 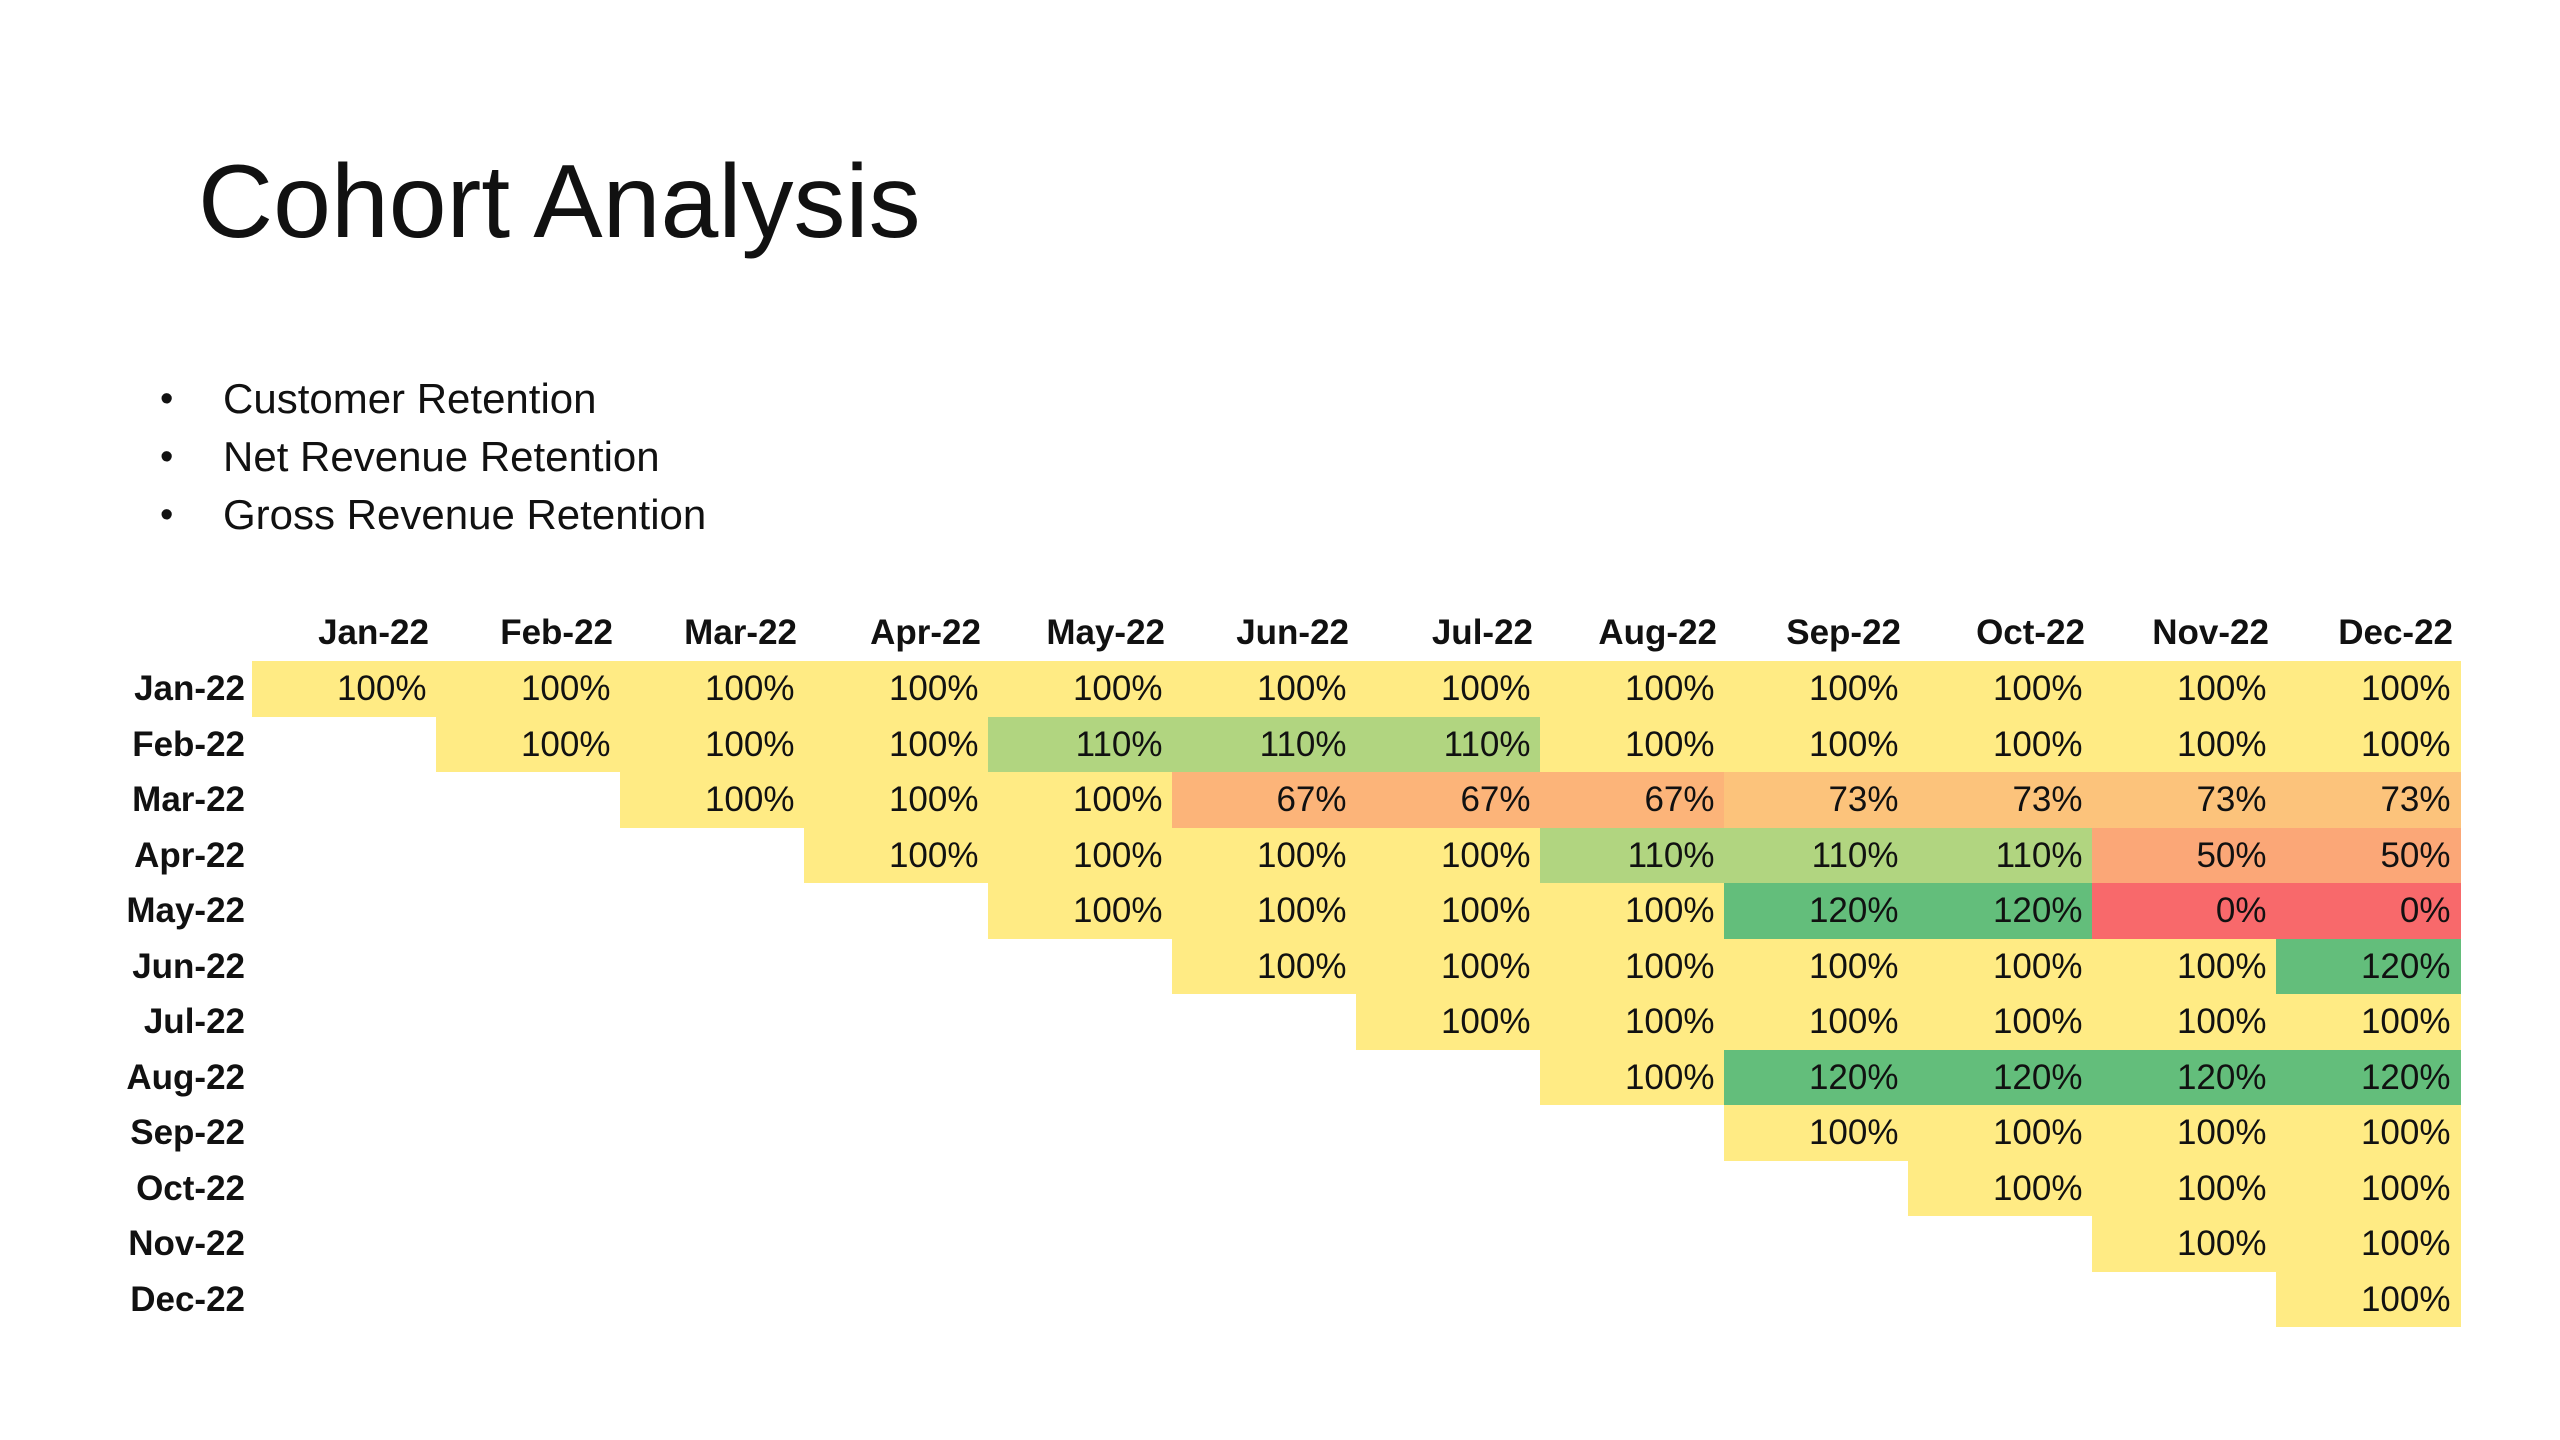 I want to click on row-header: Oct-22, so click(x=190, y=1188).